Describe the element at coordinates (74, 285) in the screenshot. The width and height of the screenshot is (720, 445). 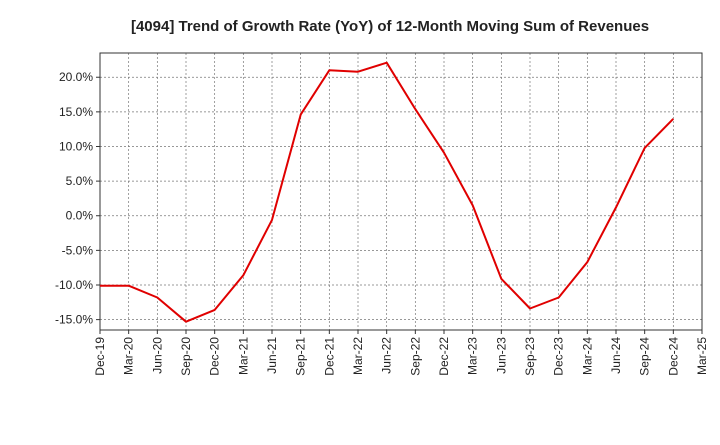
I see `y-tick-label: -10.0%` at that location.